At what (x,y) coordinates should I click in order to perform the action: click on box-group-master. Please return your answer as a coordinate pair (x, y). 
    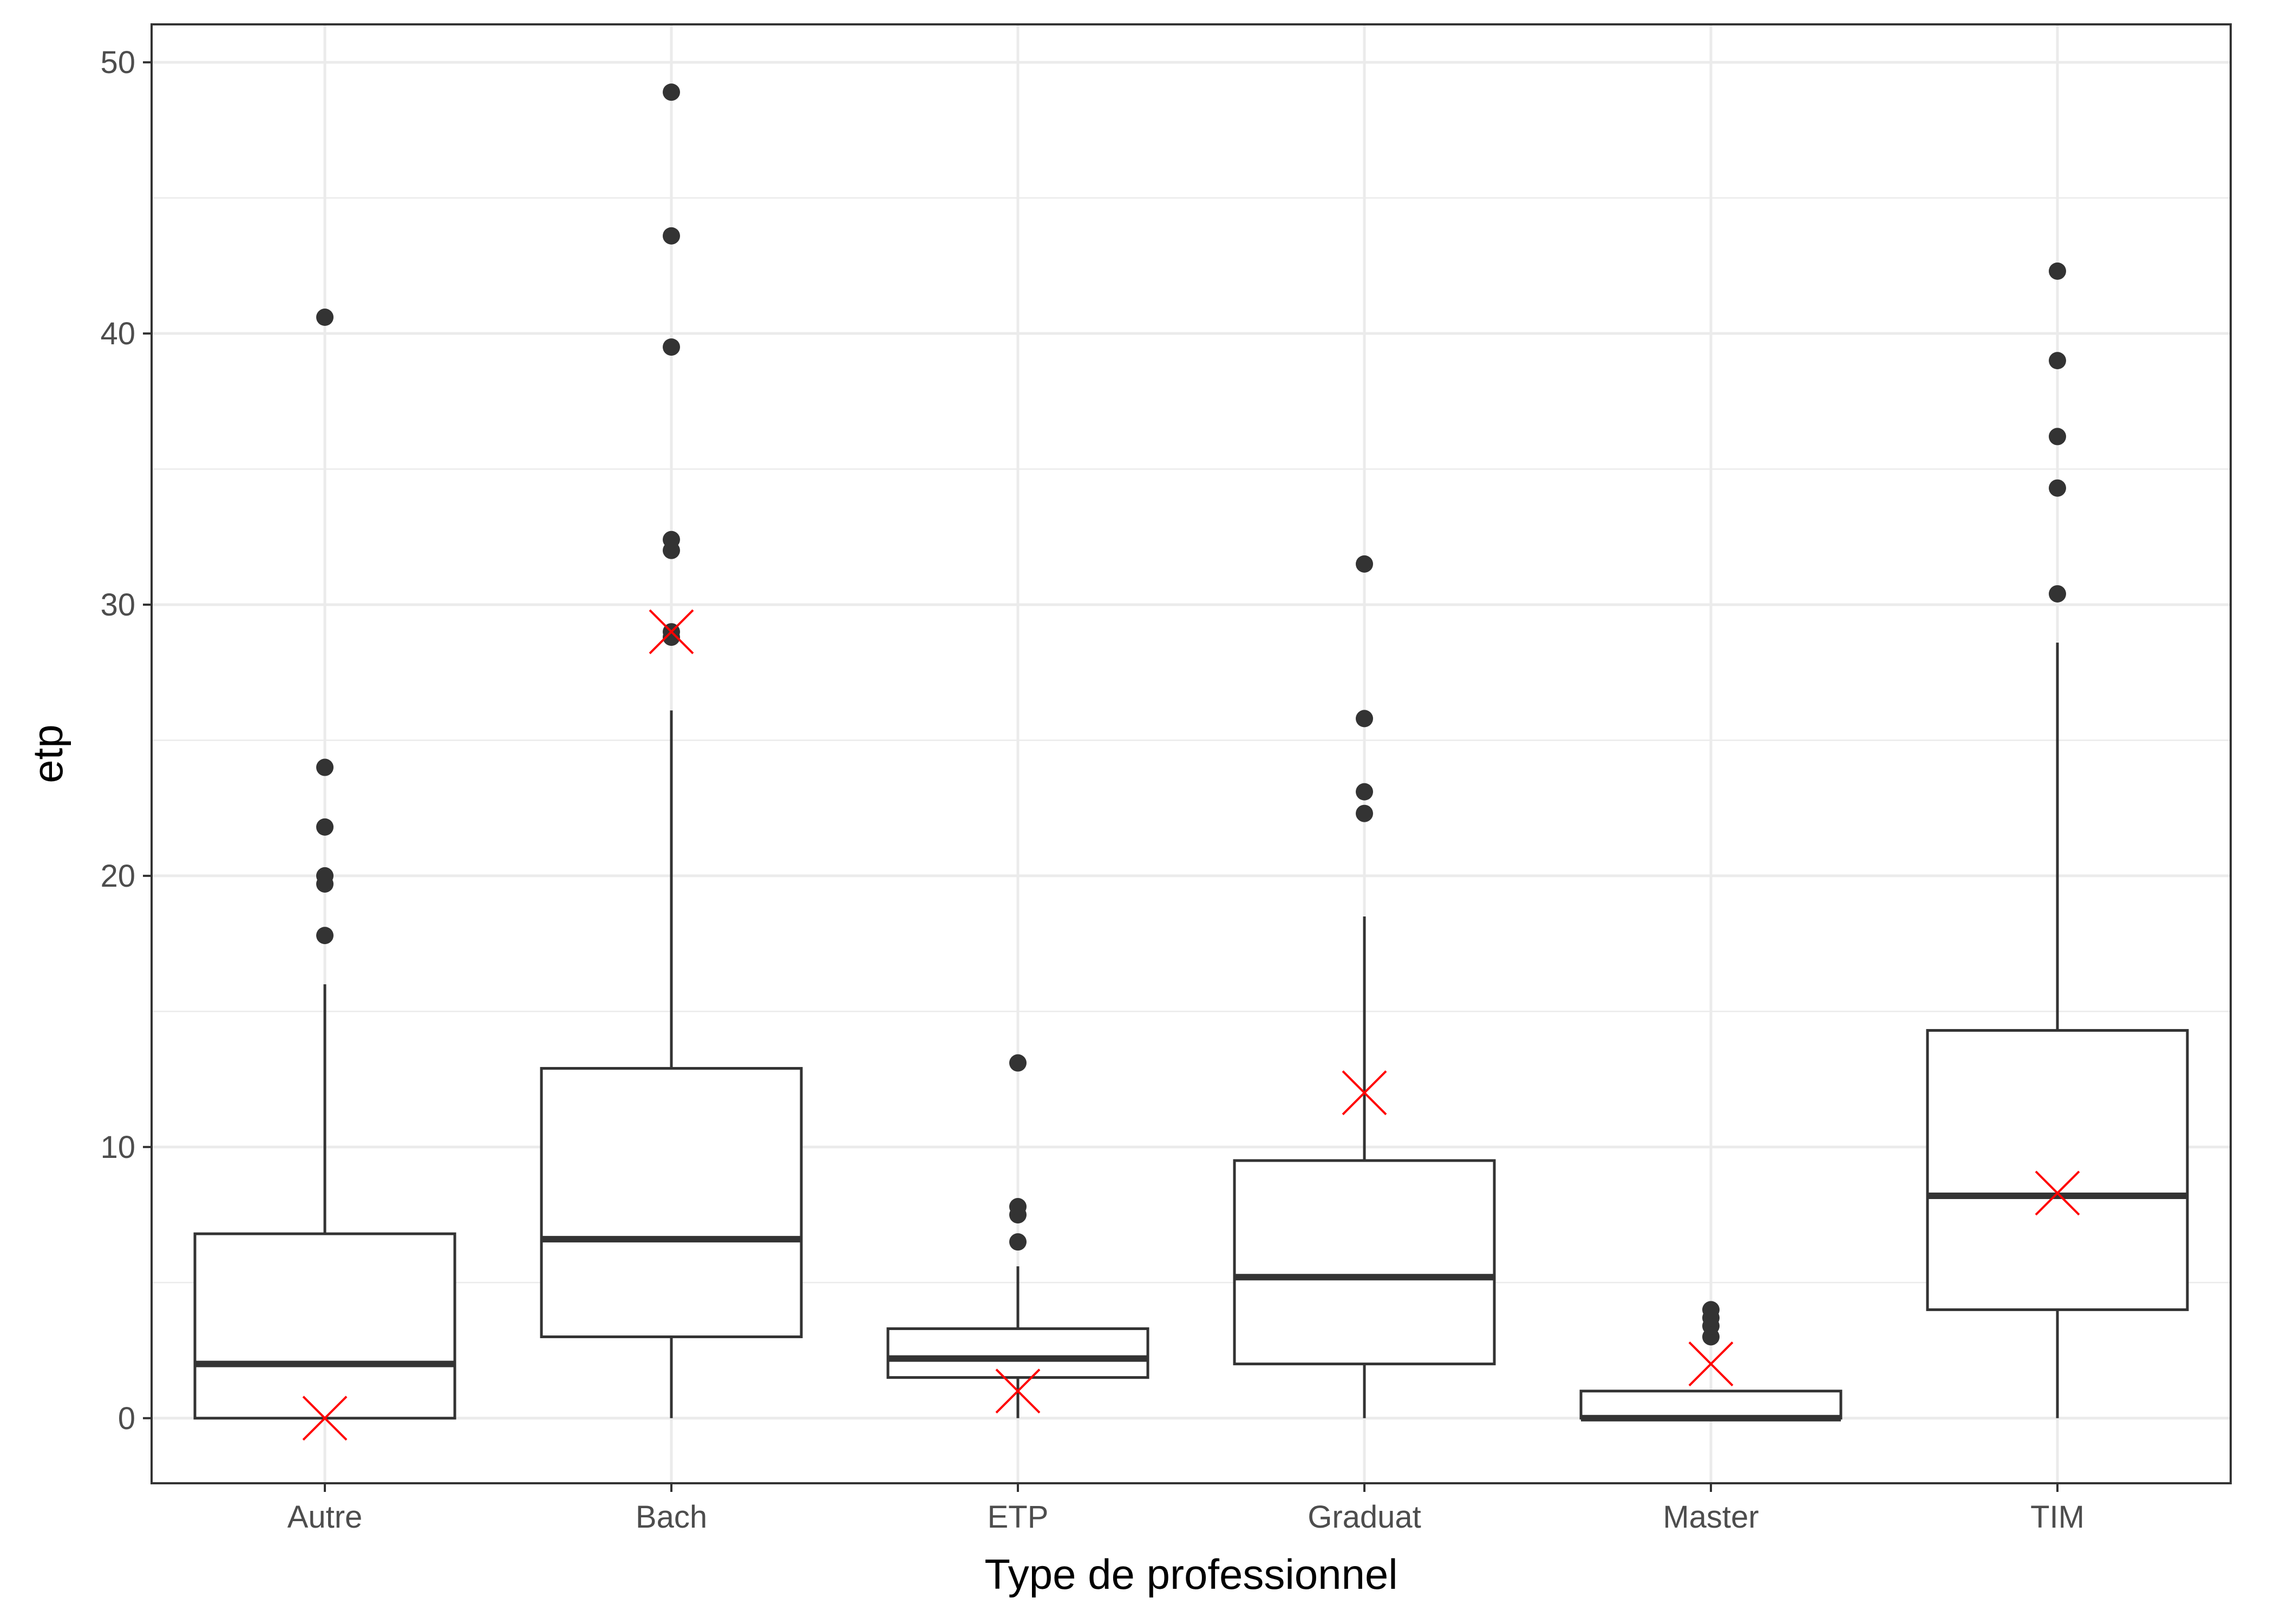
    Looking at the image, I should click on (1711, 1361).